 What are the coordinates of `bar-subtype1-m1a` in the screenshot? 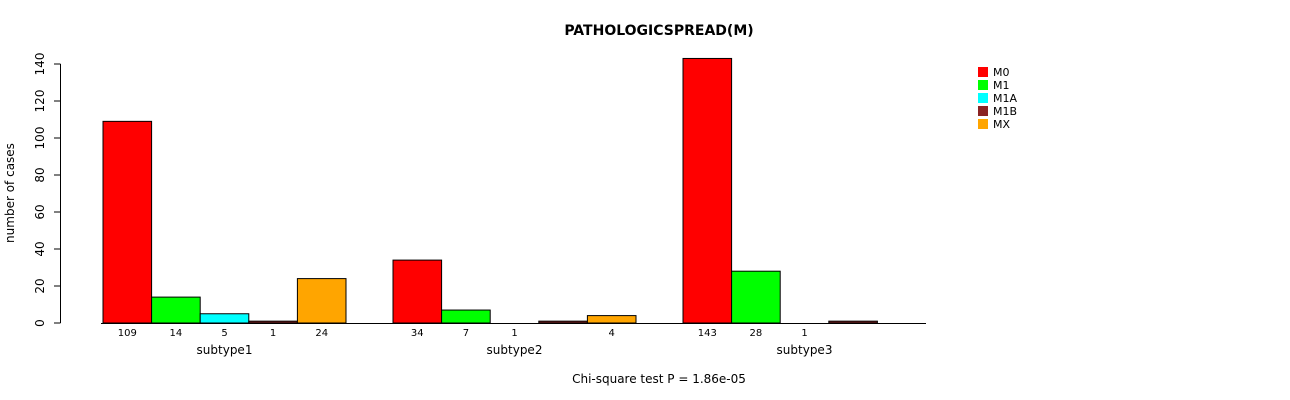 It's located at (224, 318).